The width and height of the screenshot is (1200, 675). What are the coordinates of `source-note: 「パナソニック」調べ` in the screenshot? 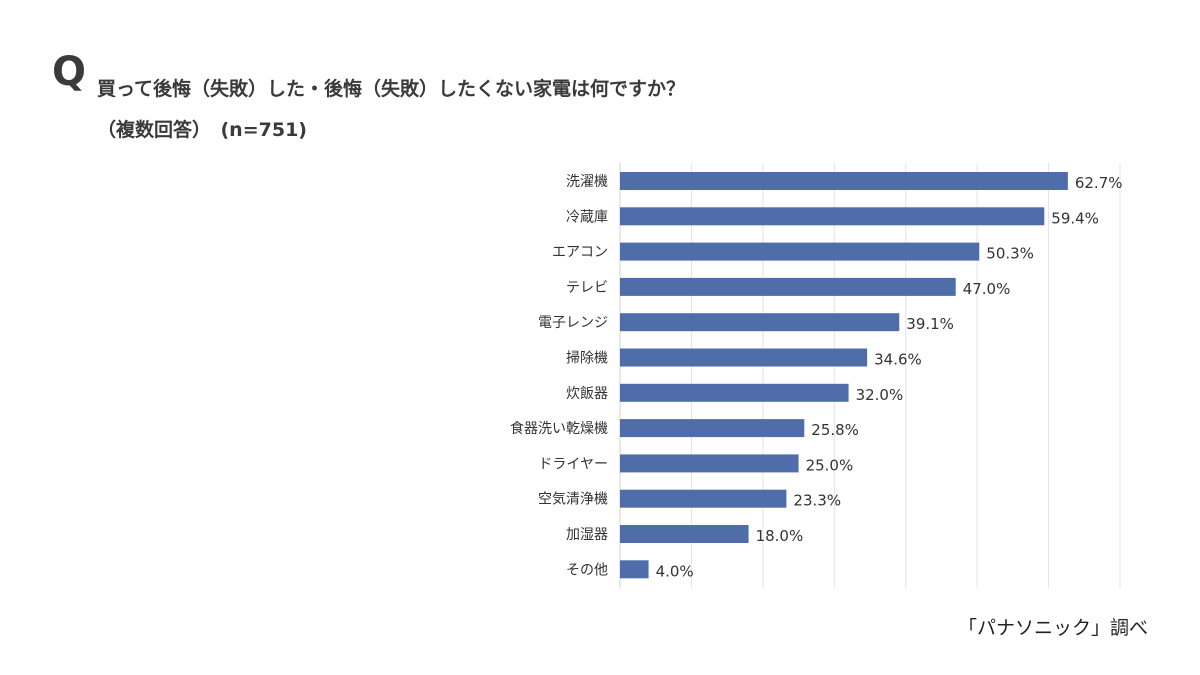 It's located at (1052, 628).